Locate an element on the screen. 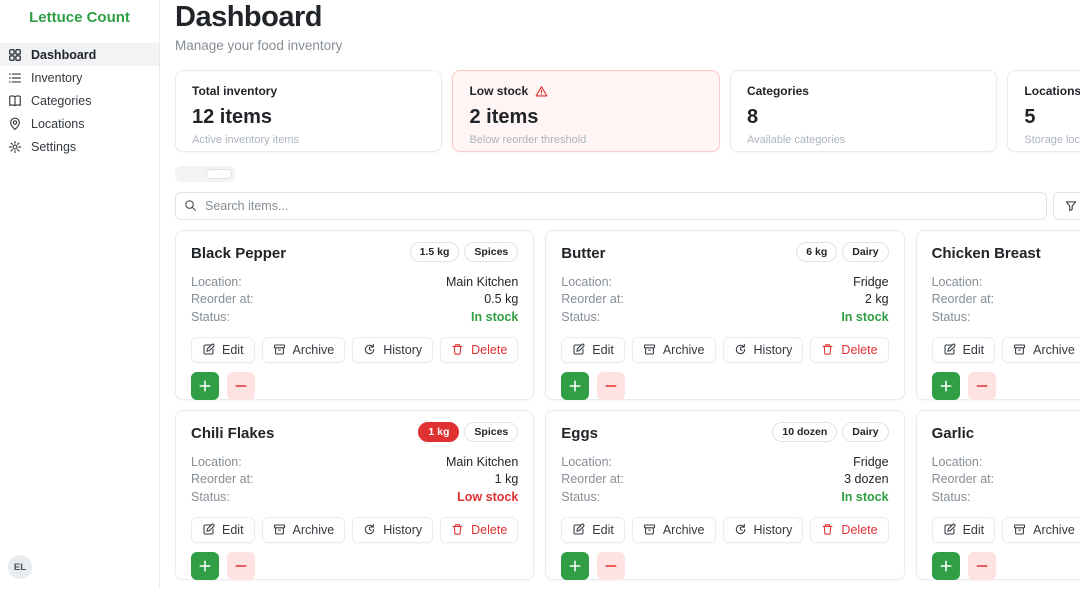  edit-icon is located at coordinates (209, 529).